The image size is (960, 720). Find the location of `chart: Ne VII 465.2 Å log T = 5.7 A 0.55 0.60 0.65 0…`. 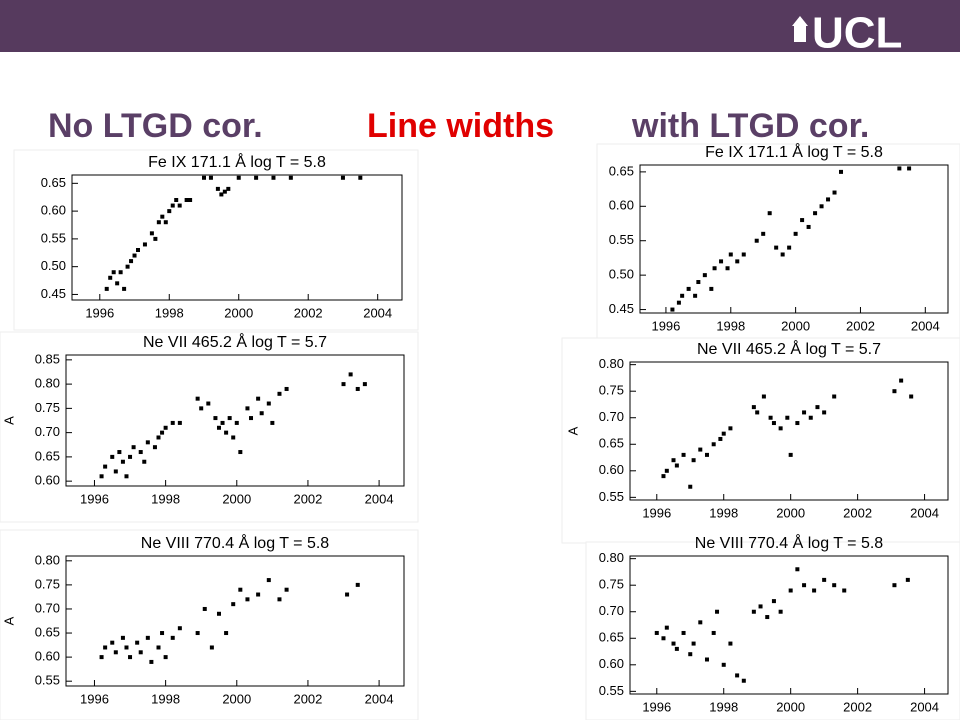

chart: Ne VII 465.2 Å log T = 5.7 A 0.55 0.60 0.65 0… is located at coordinates (760, 440).